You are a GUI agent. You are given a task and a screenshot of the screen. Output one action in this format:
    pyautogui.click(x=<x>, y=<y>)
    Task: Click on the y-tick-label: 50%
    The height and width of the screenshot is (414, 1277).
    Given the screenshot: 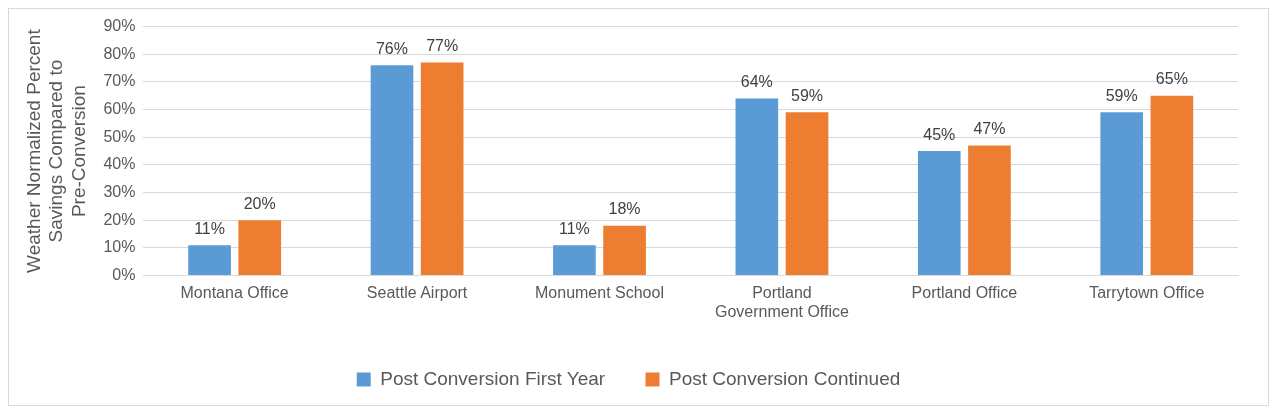 What is the action you would take?
    pyautogui.click(x=119, y=136)
    